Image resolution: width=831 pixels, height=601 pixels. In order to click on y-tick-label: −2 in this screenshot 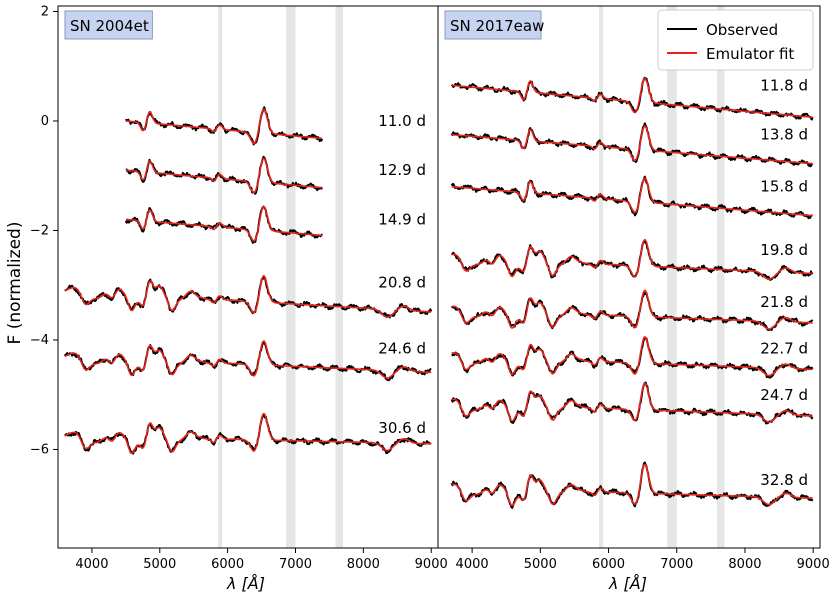, I will do `click(39, 230)`.